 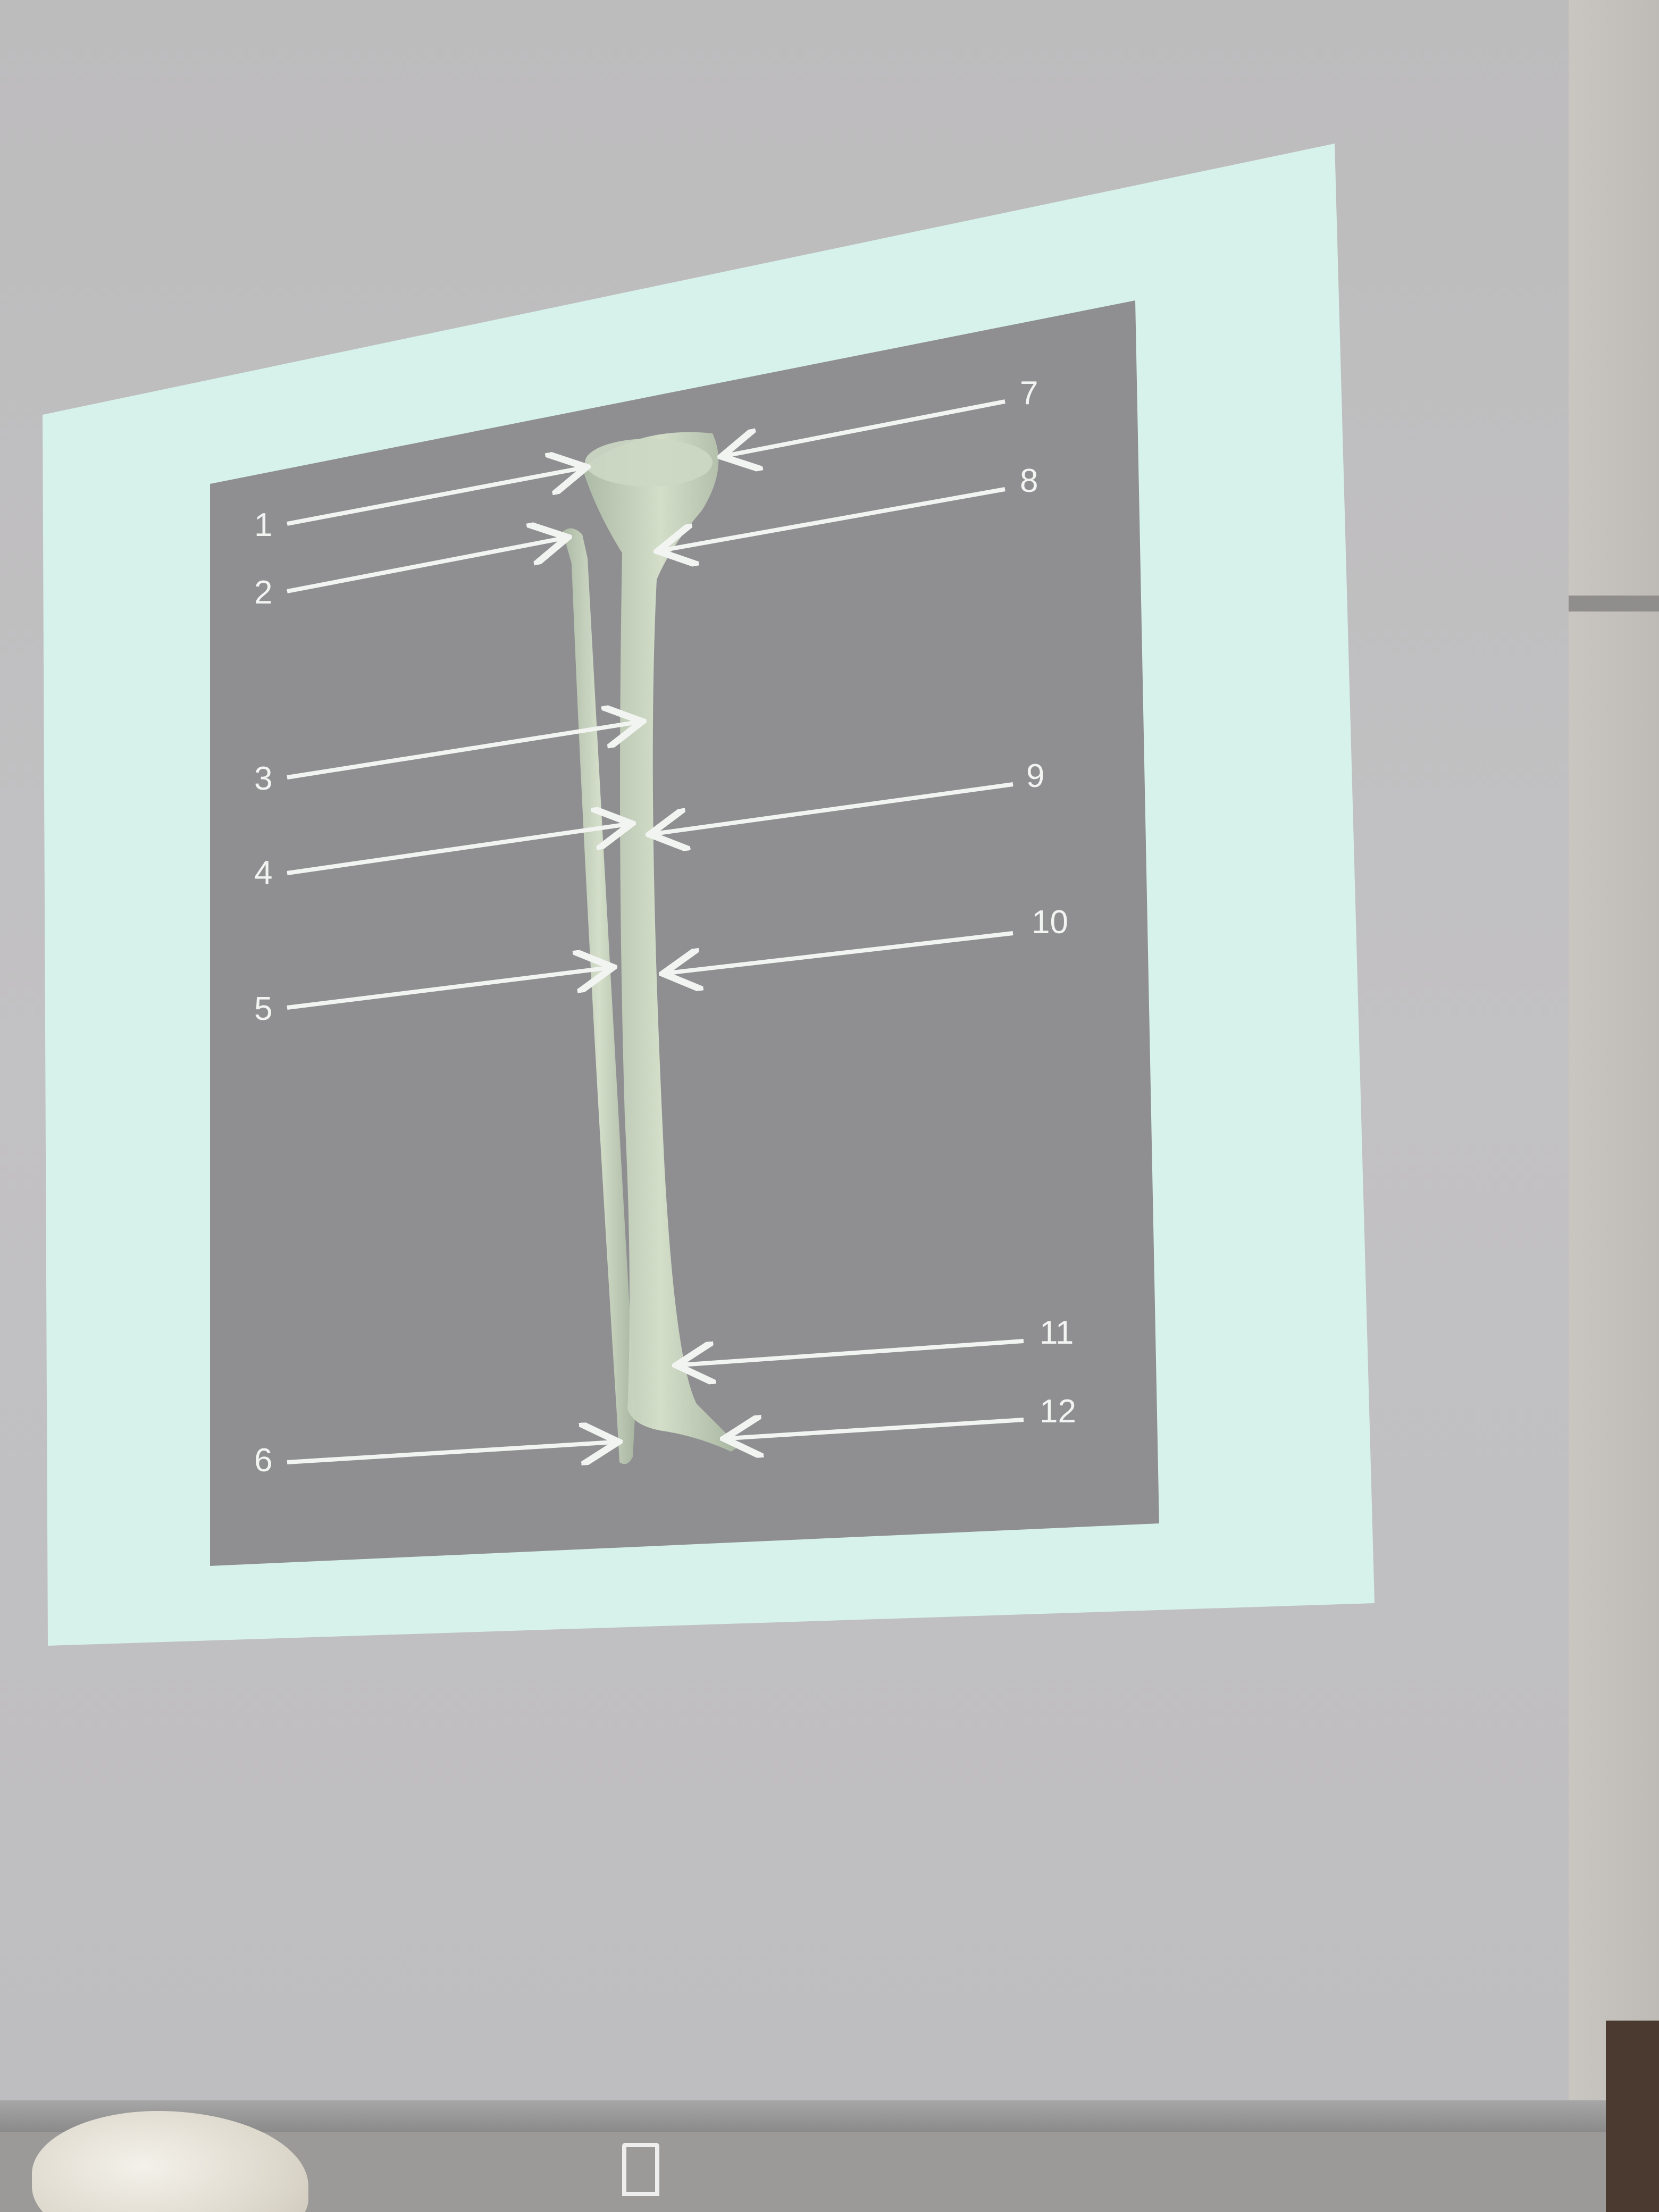 What do you see at coordinates (1029, 393) in the screenshot?
I see `label-7: 7` at bounding box center [1029, 393].